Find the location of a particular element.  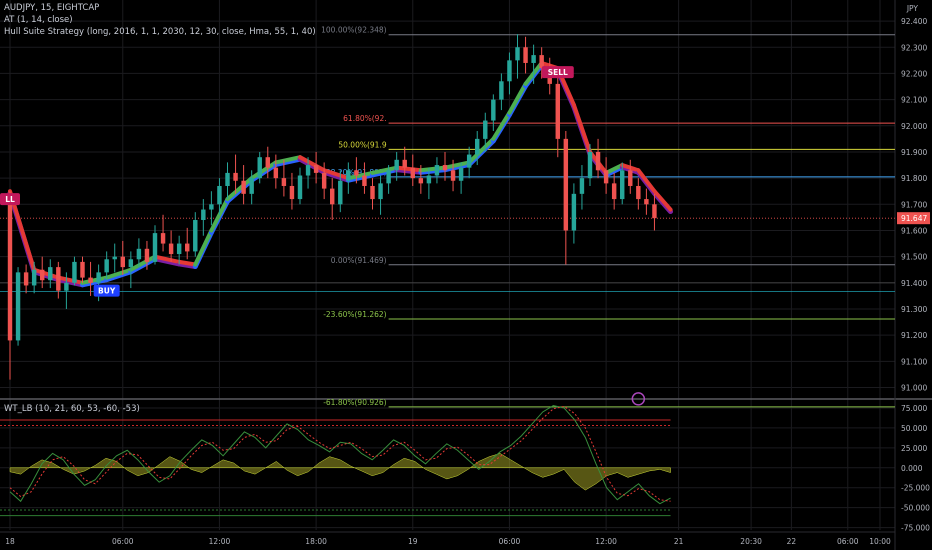

fib-level-label: 61.80%(92. is located at coordinates (364, 118).